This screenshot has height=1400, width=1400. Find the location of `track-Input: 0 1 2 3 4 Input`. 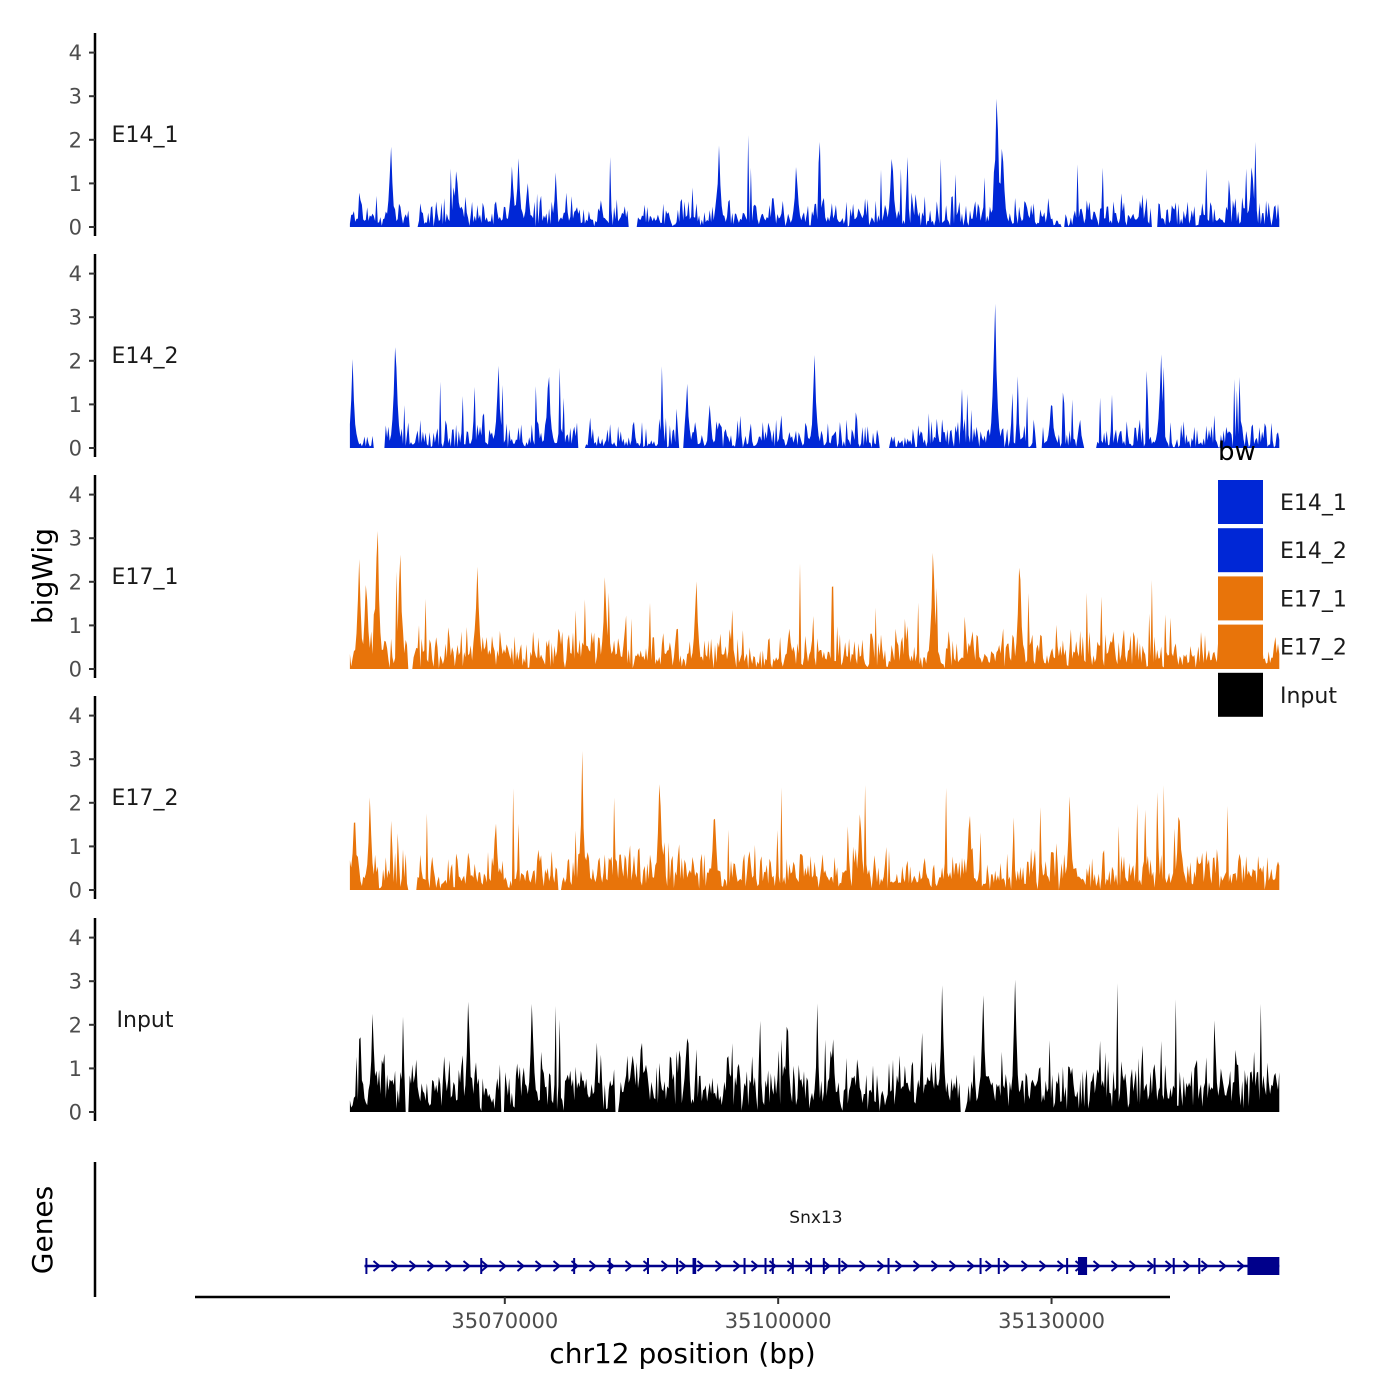

track-Input: 0 1 2 3 4 Input is located at coordinates (674, 1021).